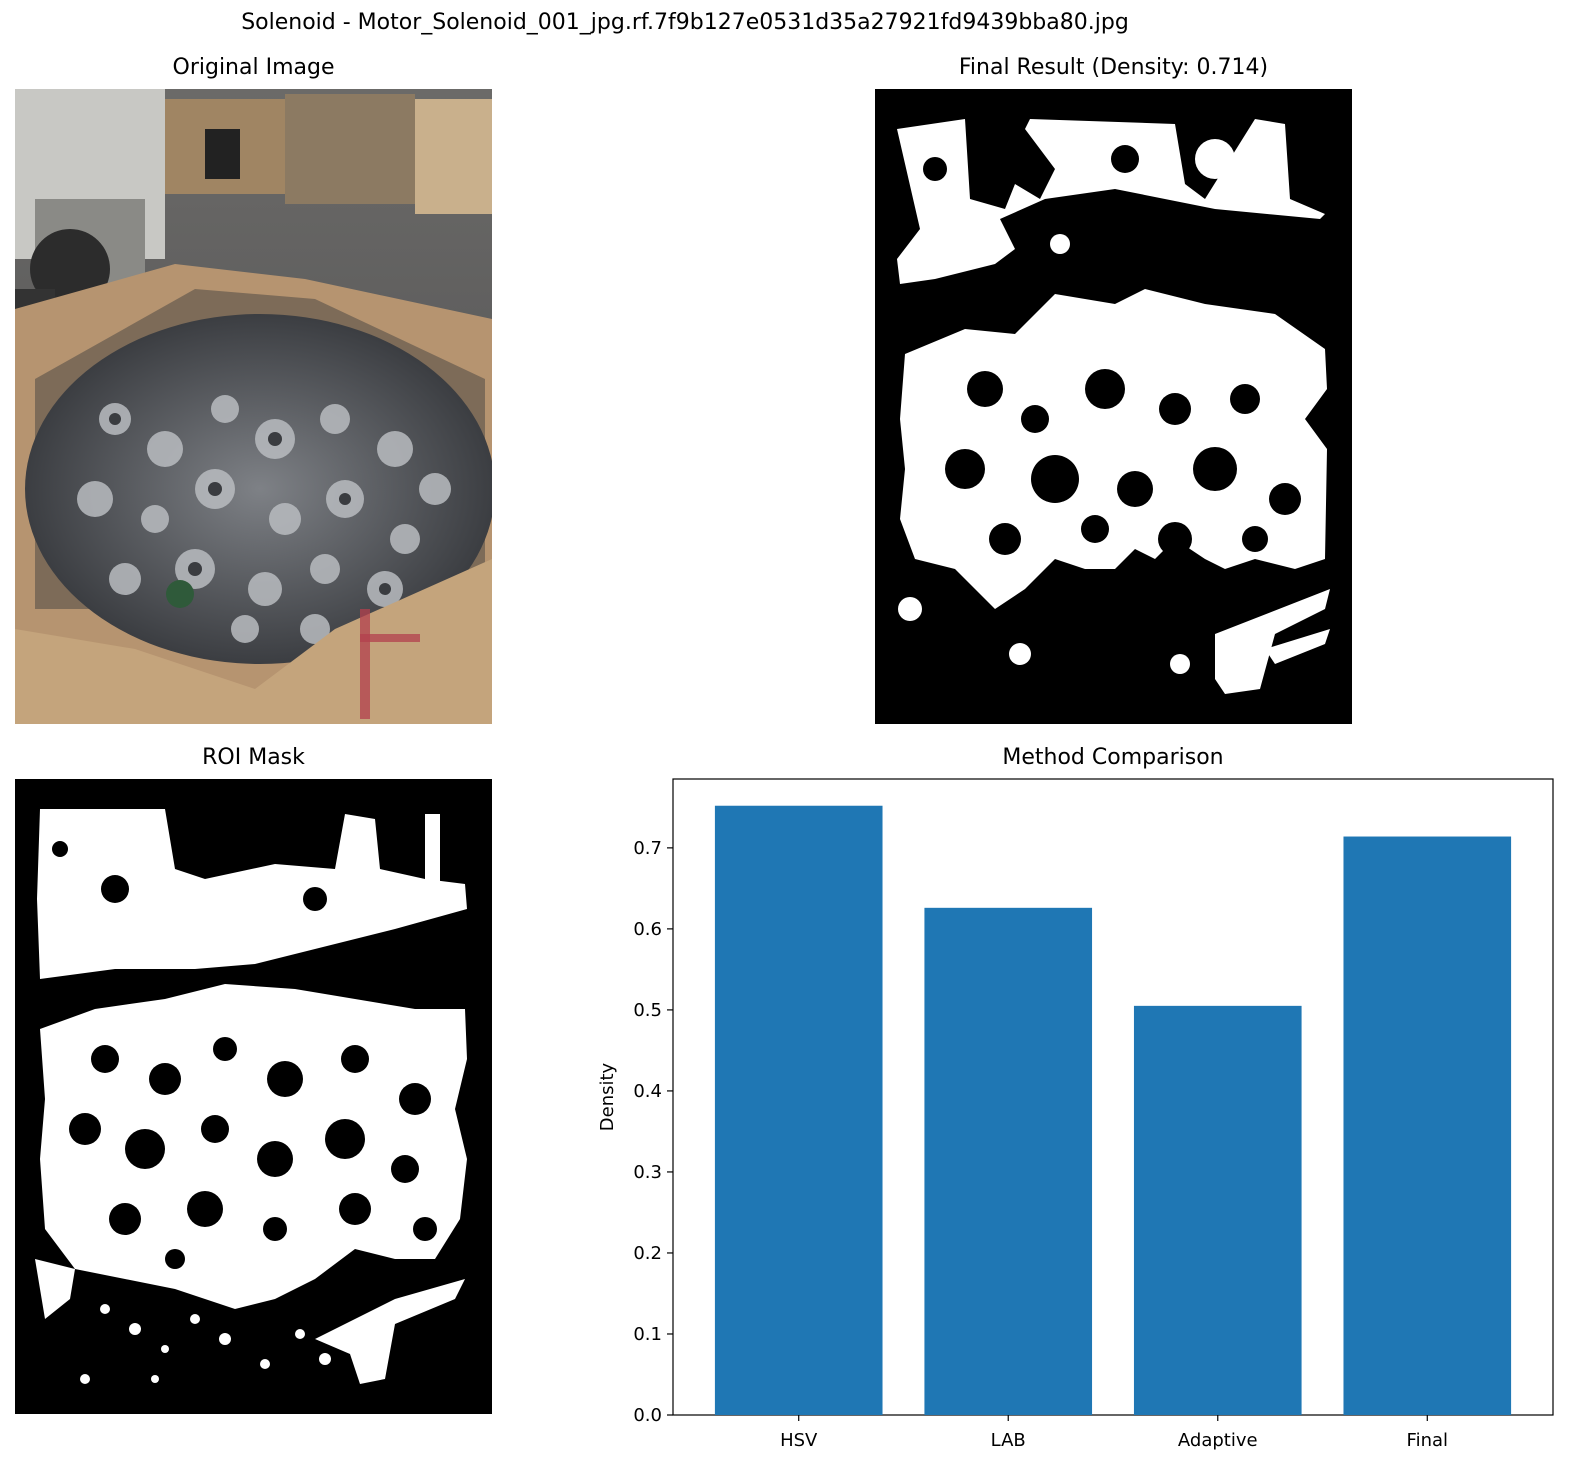  I want to click on y-tick-label: 0.2, so click(647, 1253).